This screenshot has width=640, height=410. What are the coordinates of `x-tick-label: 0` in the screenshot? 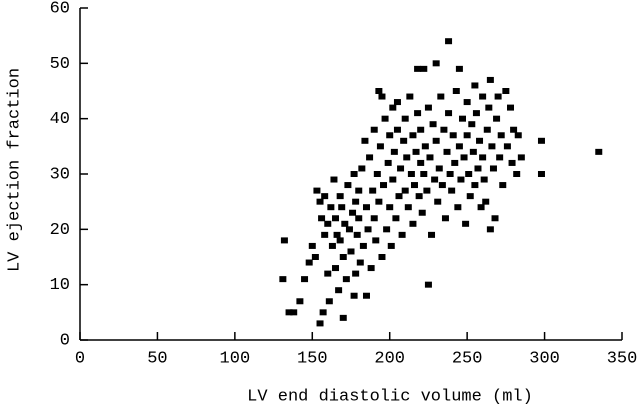 It's located at (80, 358).